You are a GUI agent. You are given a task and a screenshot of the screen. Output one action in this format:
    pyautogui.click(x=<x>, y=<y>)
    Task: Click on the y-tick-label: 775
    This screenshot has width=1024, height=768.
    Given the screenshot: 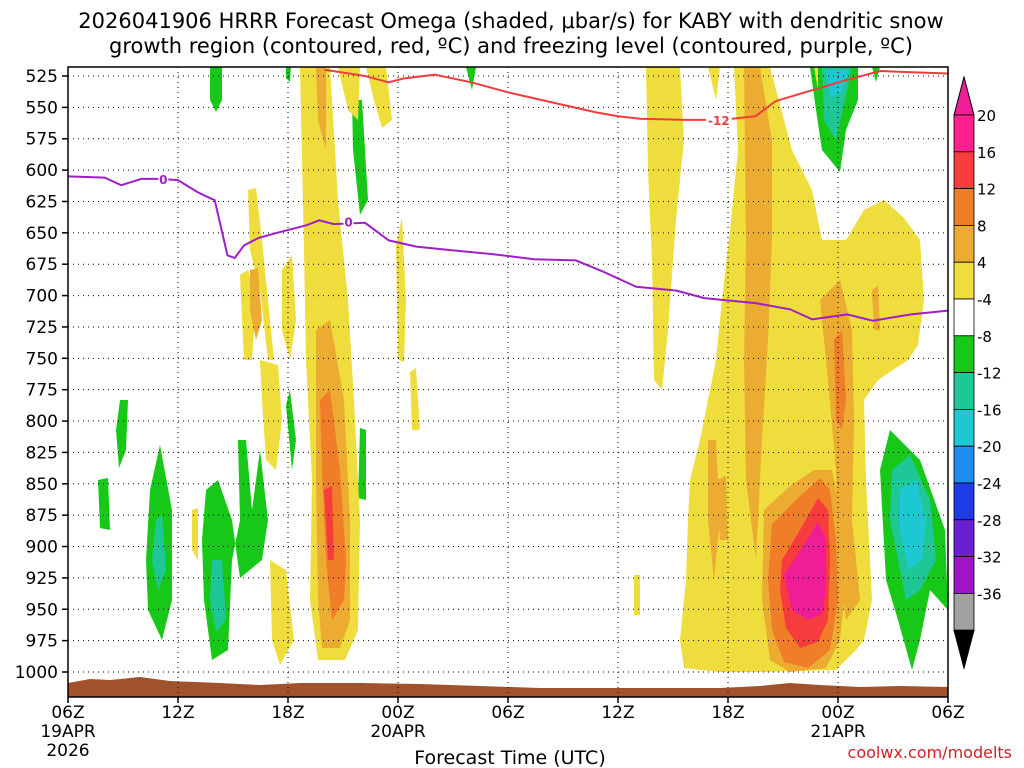 What is the action you would take?
    pyautogui.click(x=42, y=391)
    